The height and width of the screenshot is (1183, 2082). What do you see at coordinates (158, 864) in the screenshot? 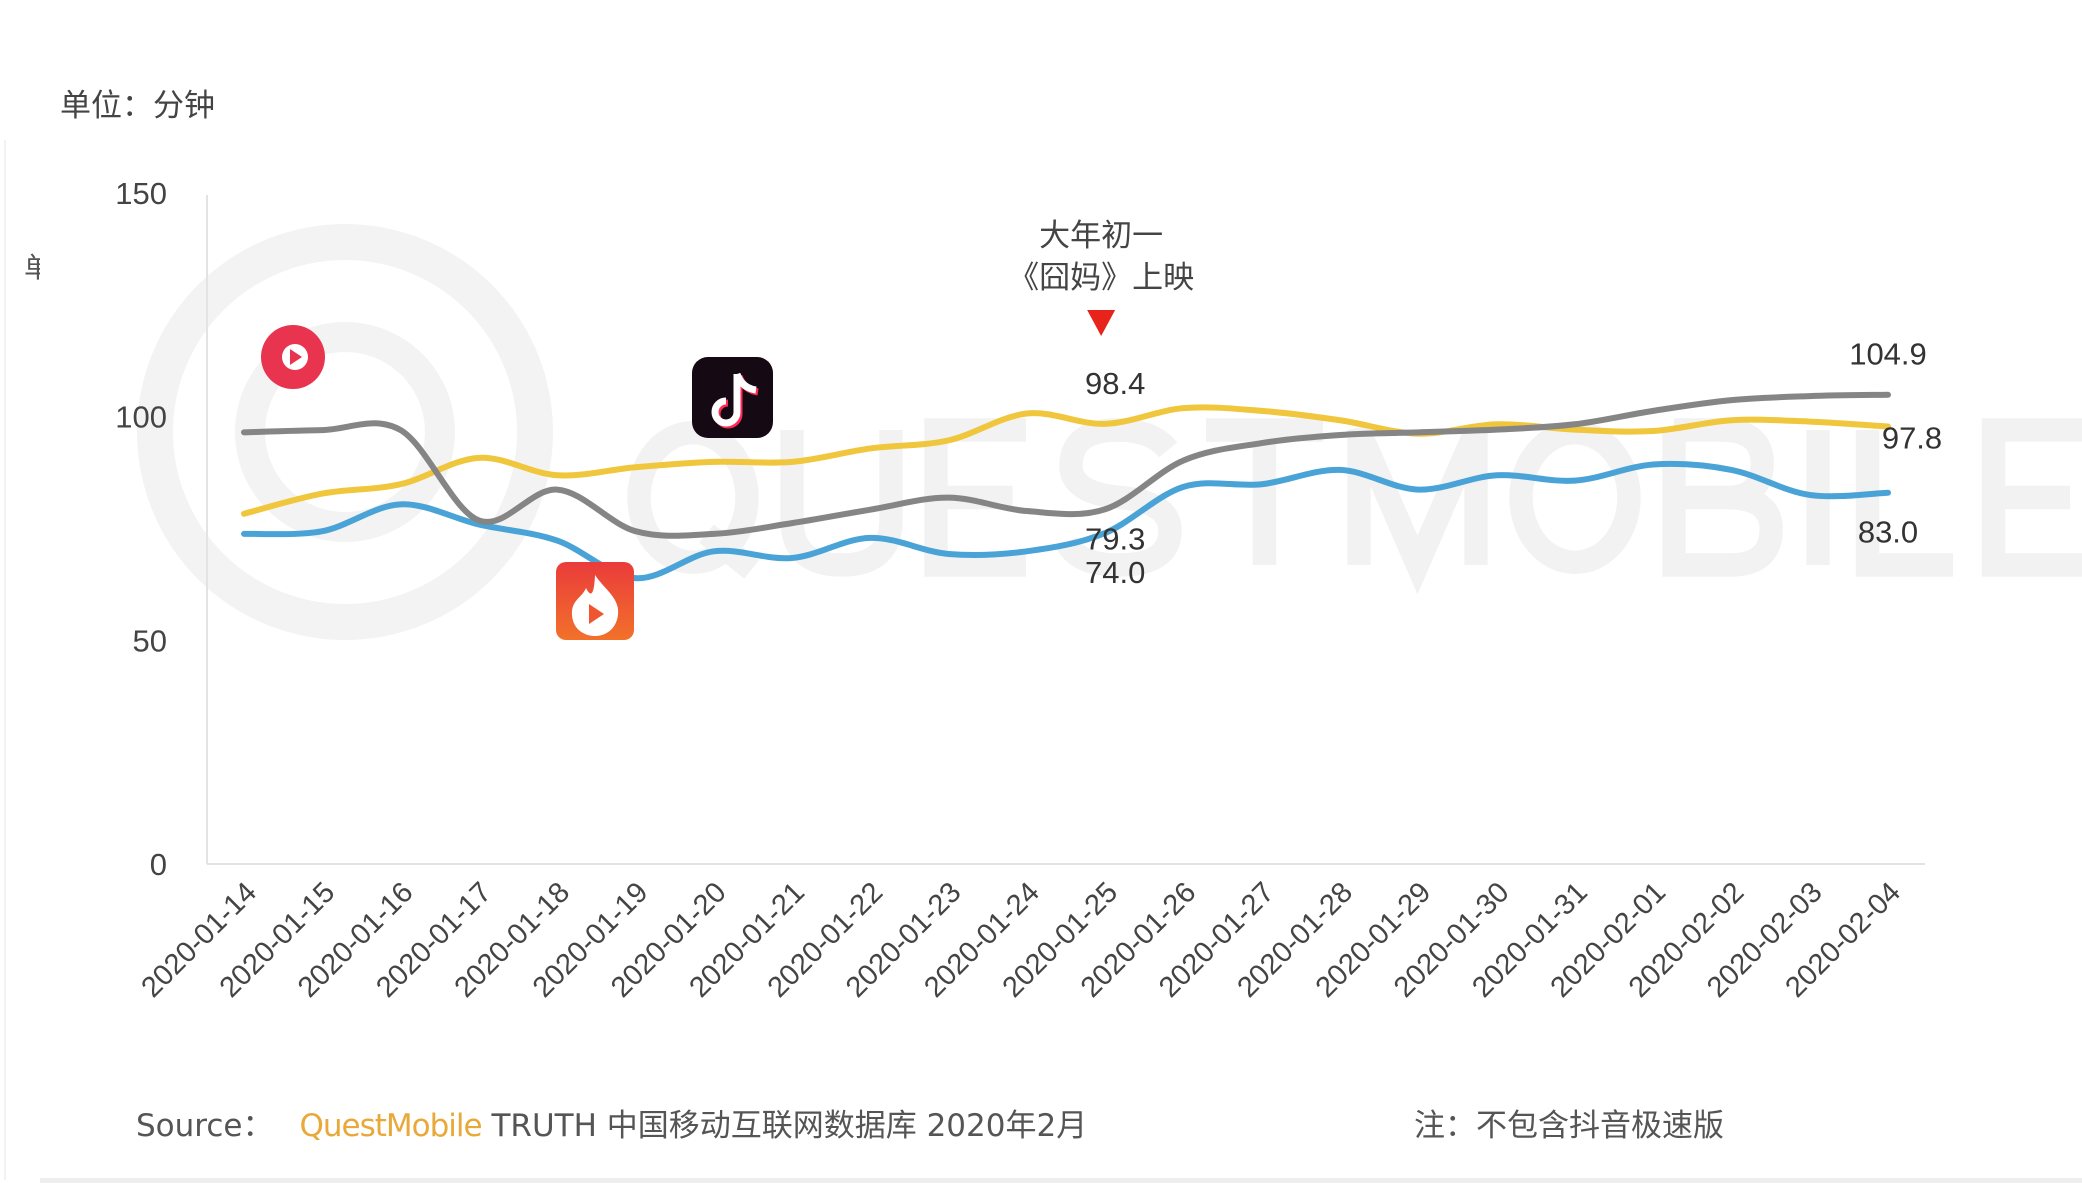
I see `y-tick-label: 0` at bounding box center [158, 864].